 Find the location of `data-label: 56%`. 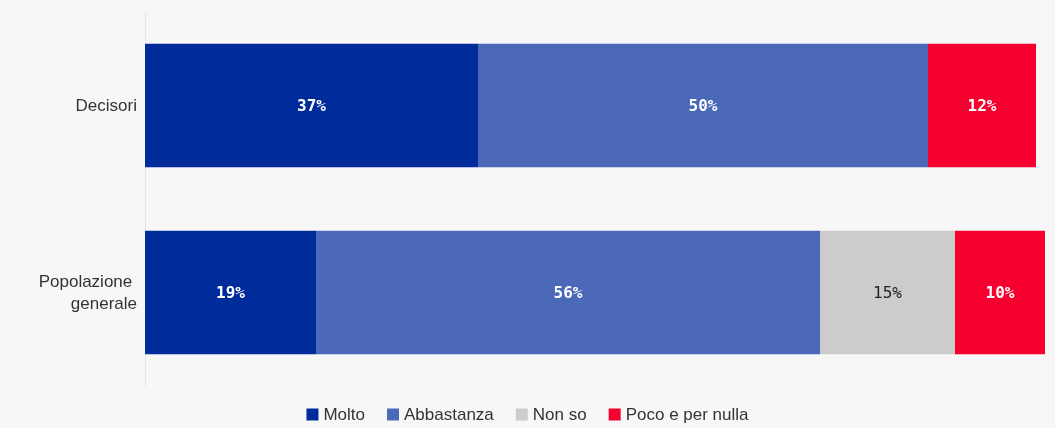

data-label: 56% is located at coordinates (568, 292).